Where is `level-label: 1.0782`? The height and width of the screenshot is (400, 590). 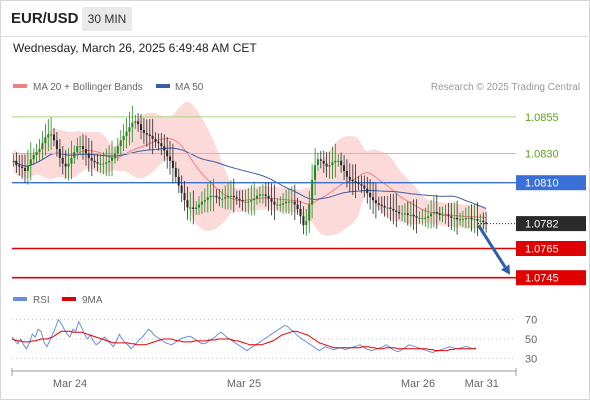
level-label: 1.0782 is located at coordinates (542, 225).